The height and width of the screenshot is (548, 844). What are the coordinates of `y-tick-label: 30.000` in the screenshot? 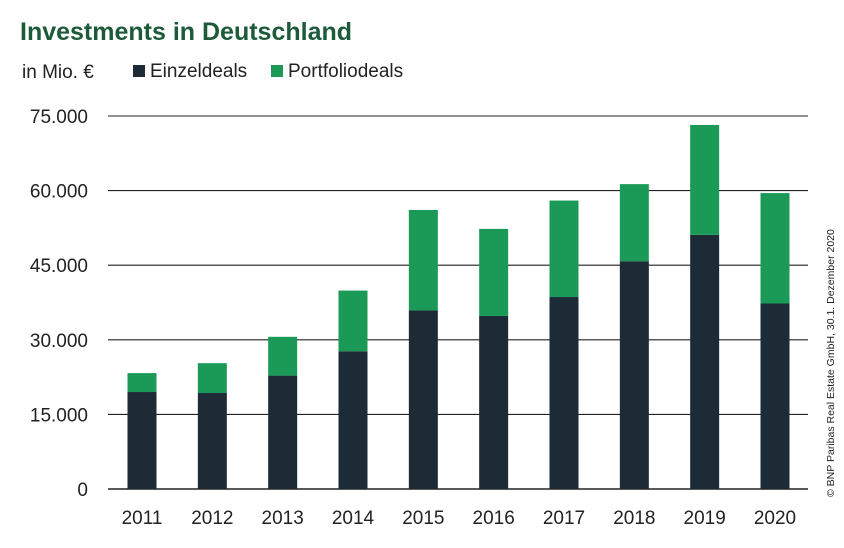 It's located at (59, 341).